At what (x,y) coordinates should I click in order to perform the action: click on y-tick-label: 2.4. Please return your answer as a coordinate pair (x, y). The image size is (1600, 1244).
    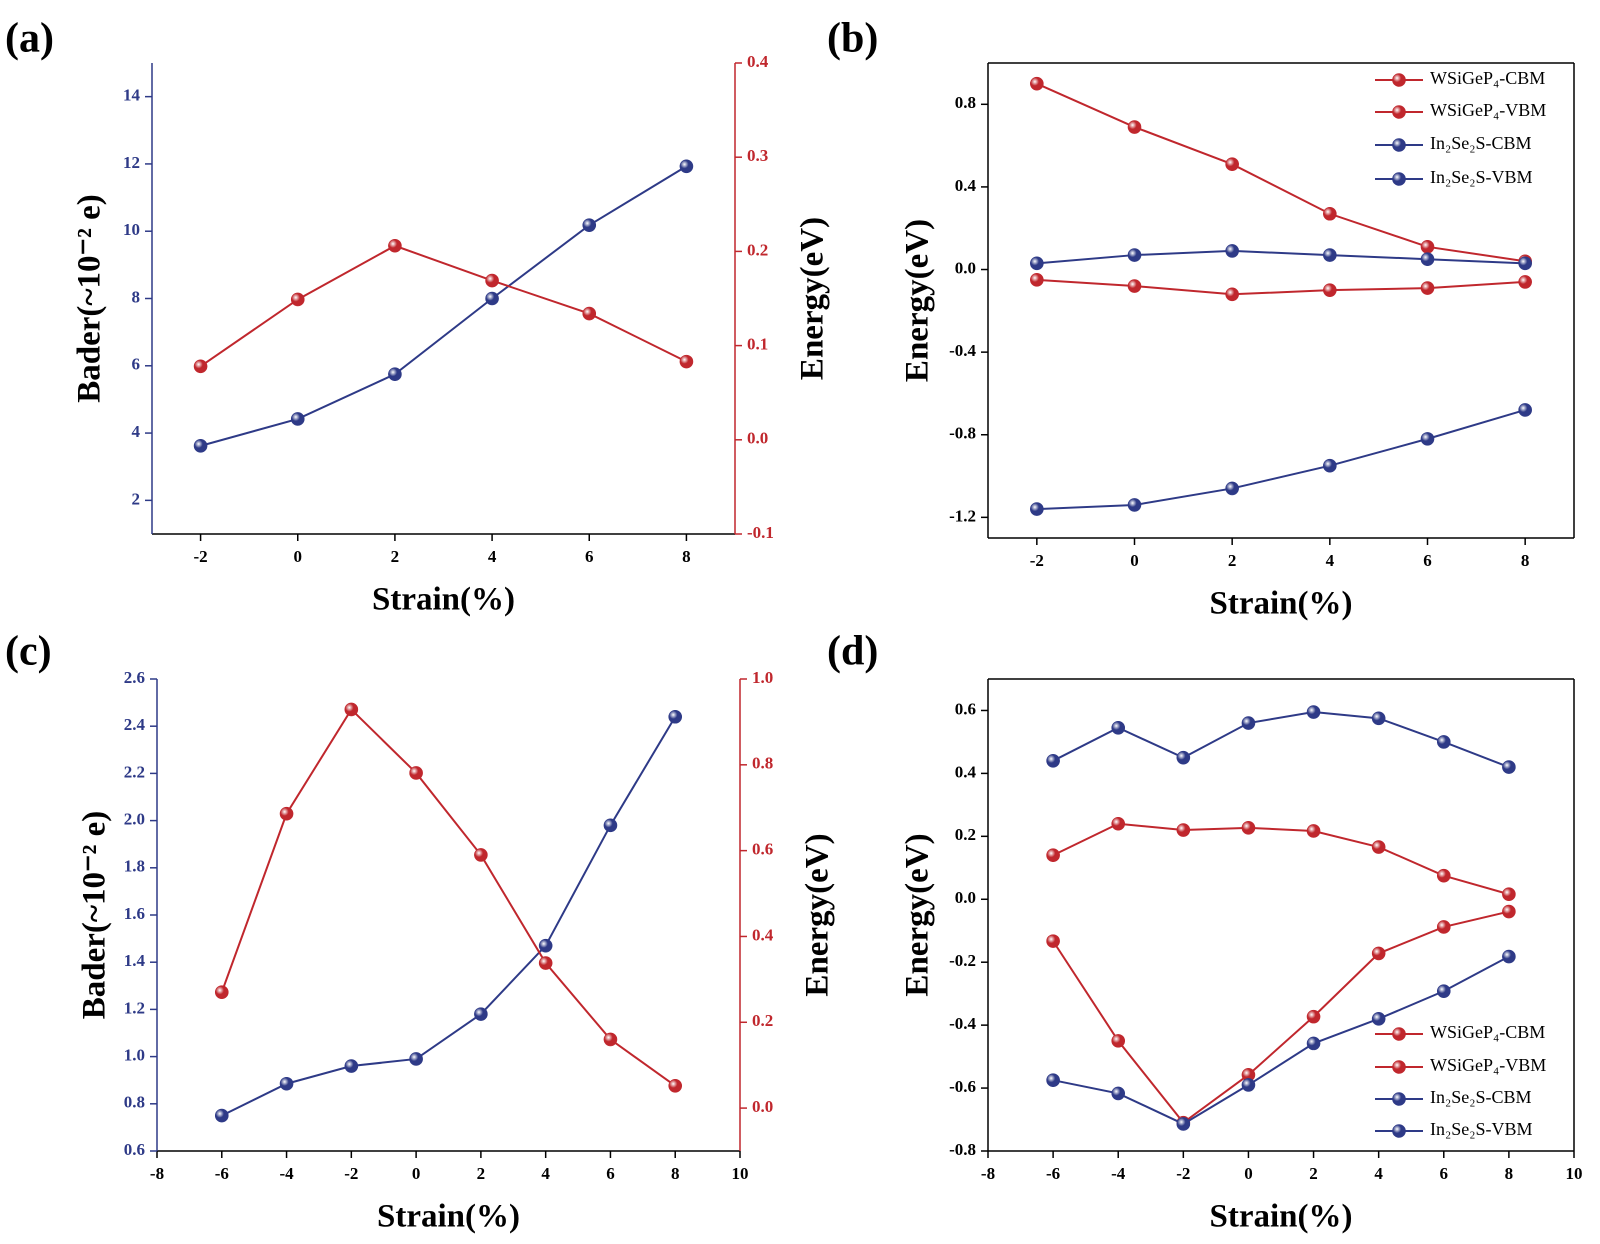
    Looking at the image, I should click on (135, 724).